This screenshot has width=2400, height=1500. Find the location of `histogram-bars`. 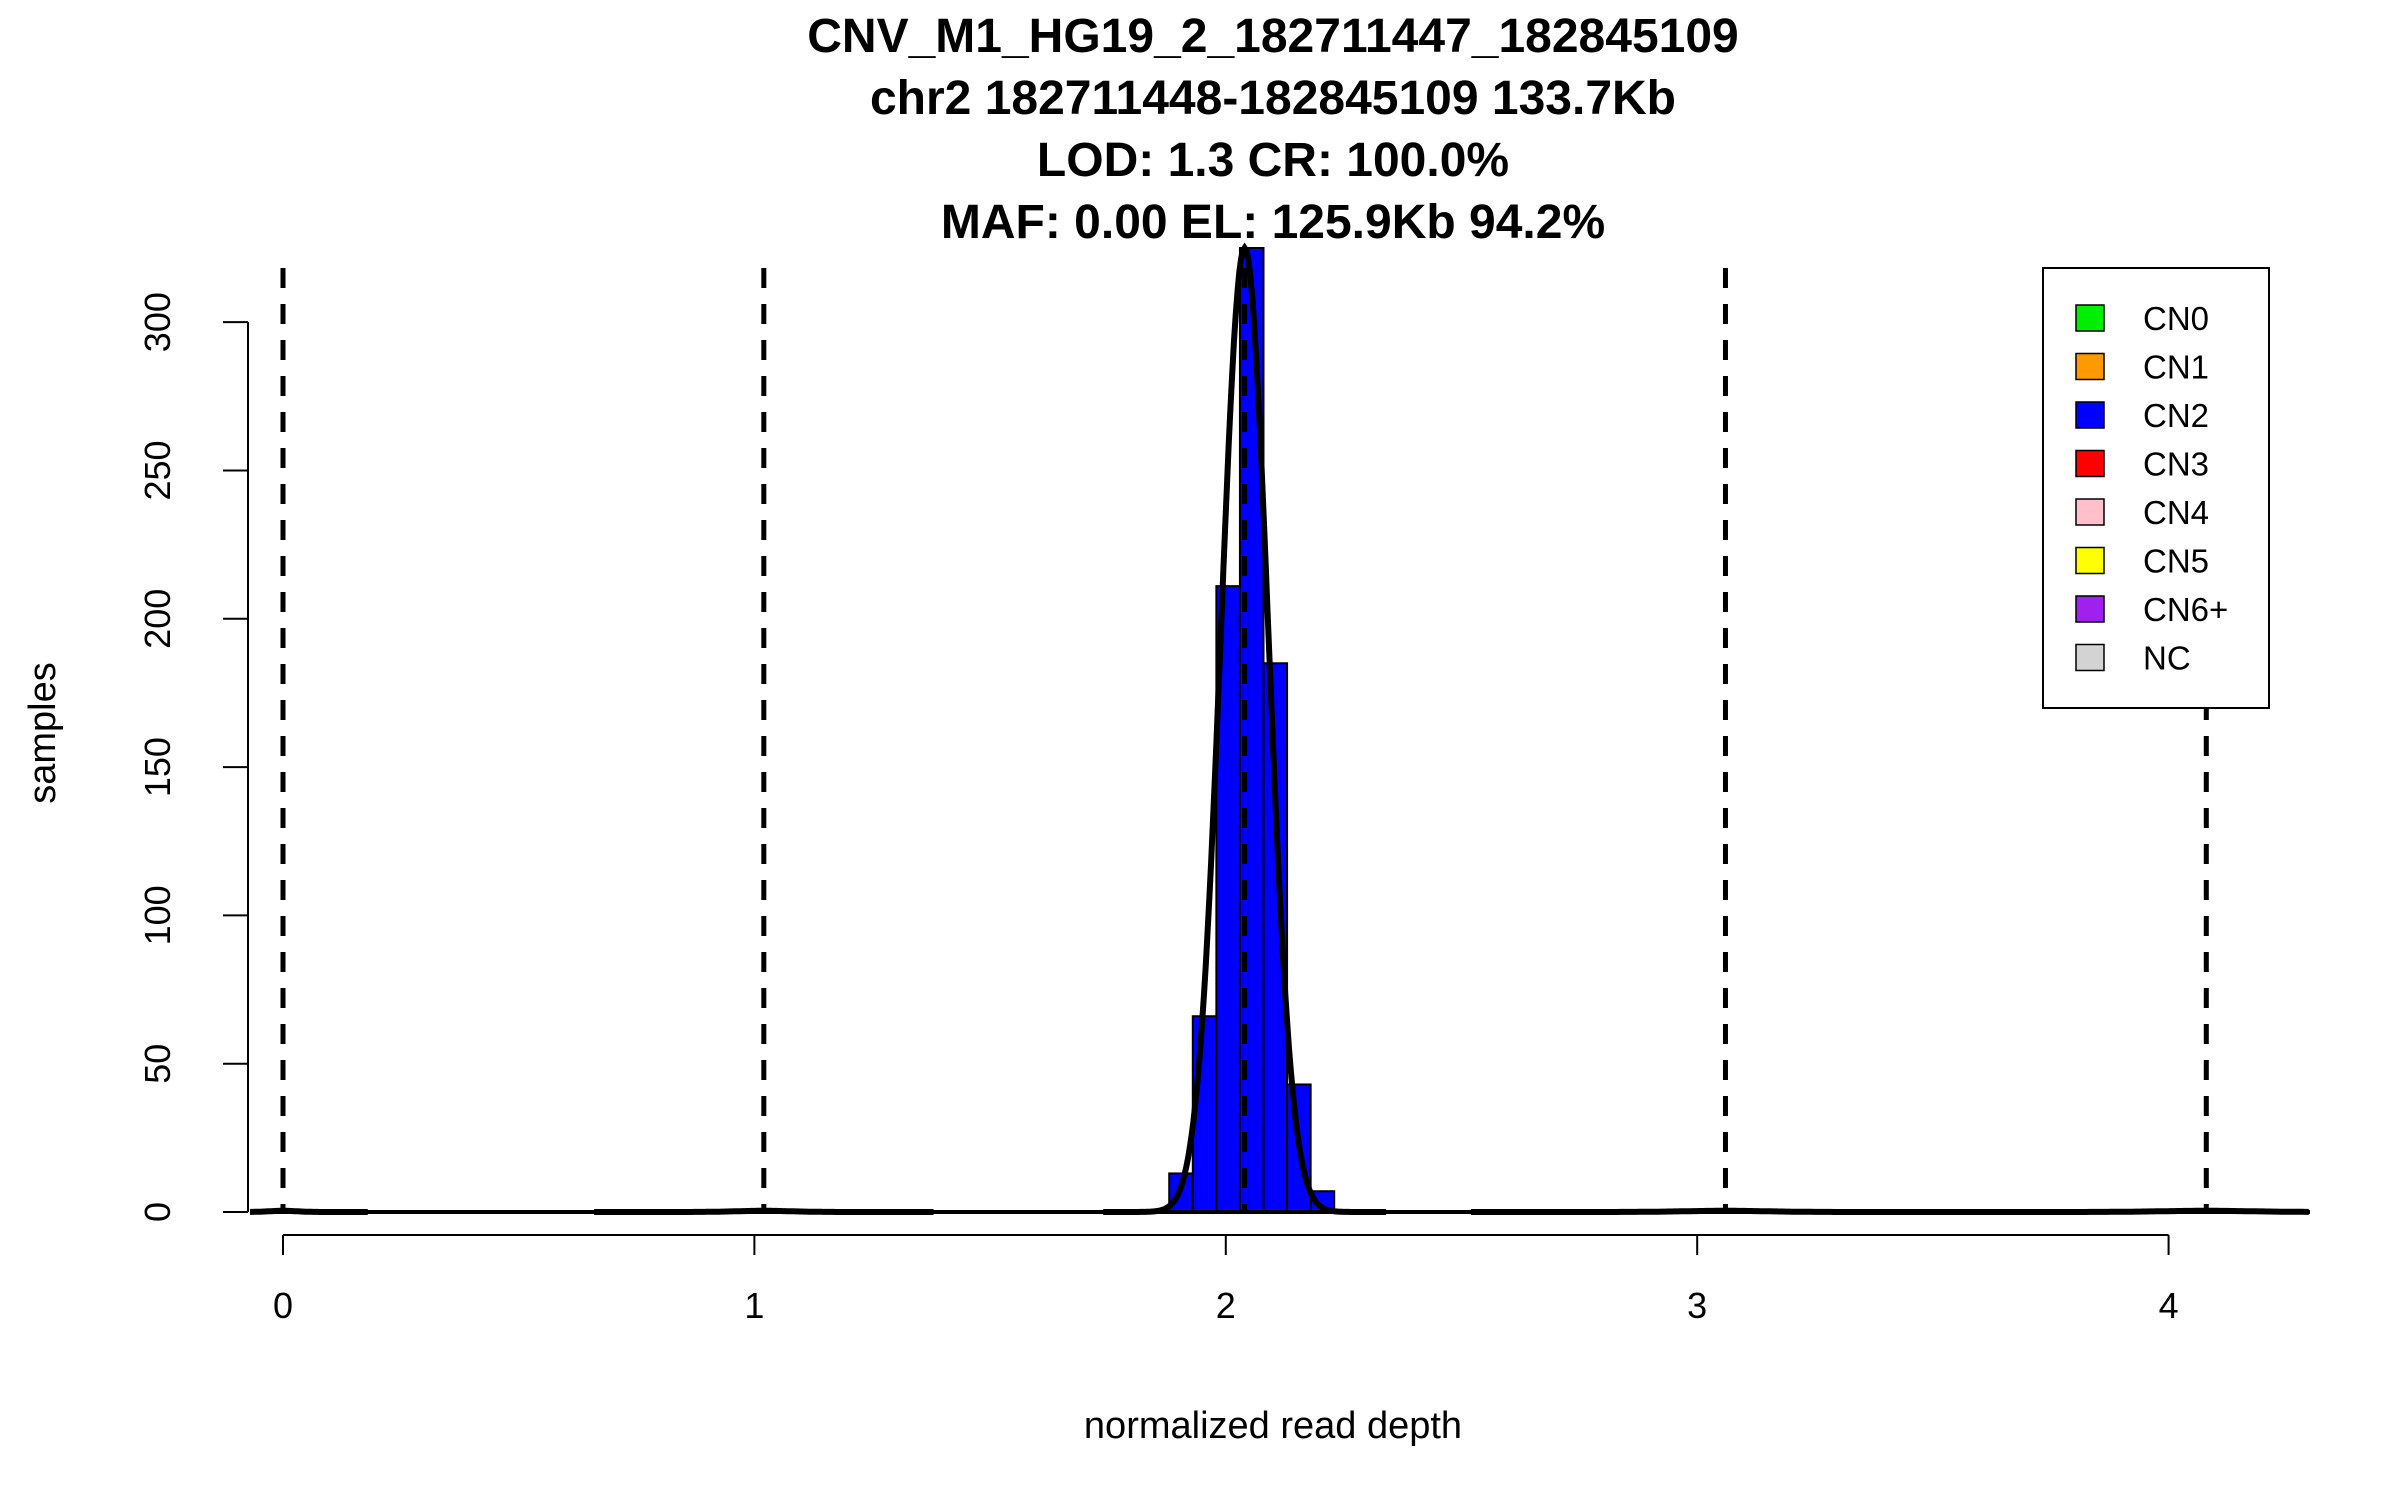

histogram-bars is located at coordinates (1252, 730).